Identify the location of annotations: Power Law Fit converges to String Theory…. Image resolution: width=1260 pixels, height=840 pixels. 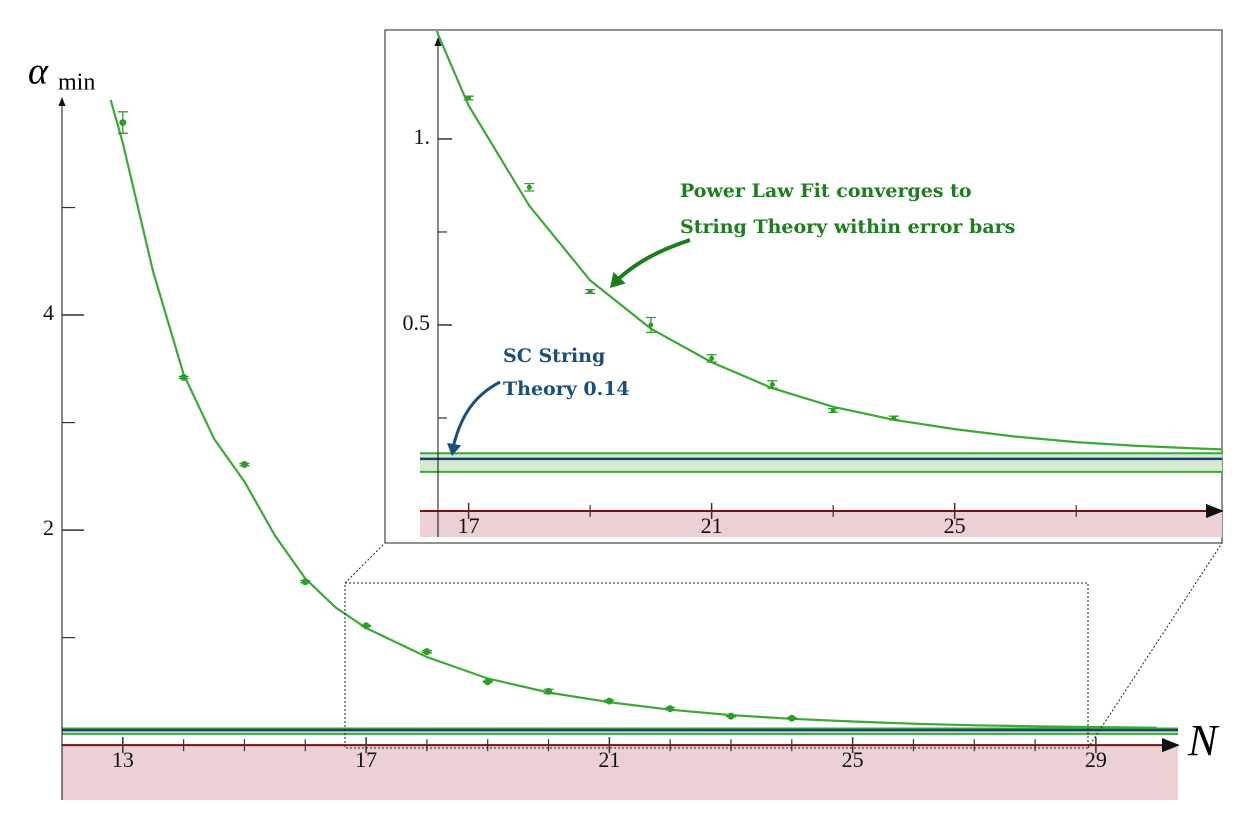
(731, 318).